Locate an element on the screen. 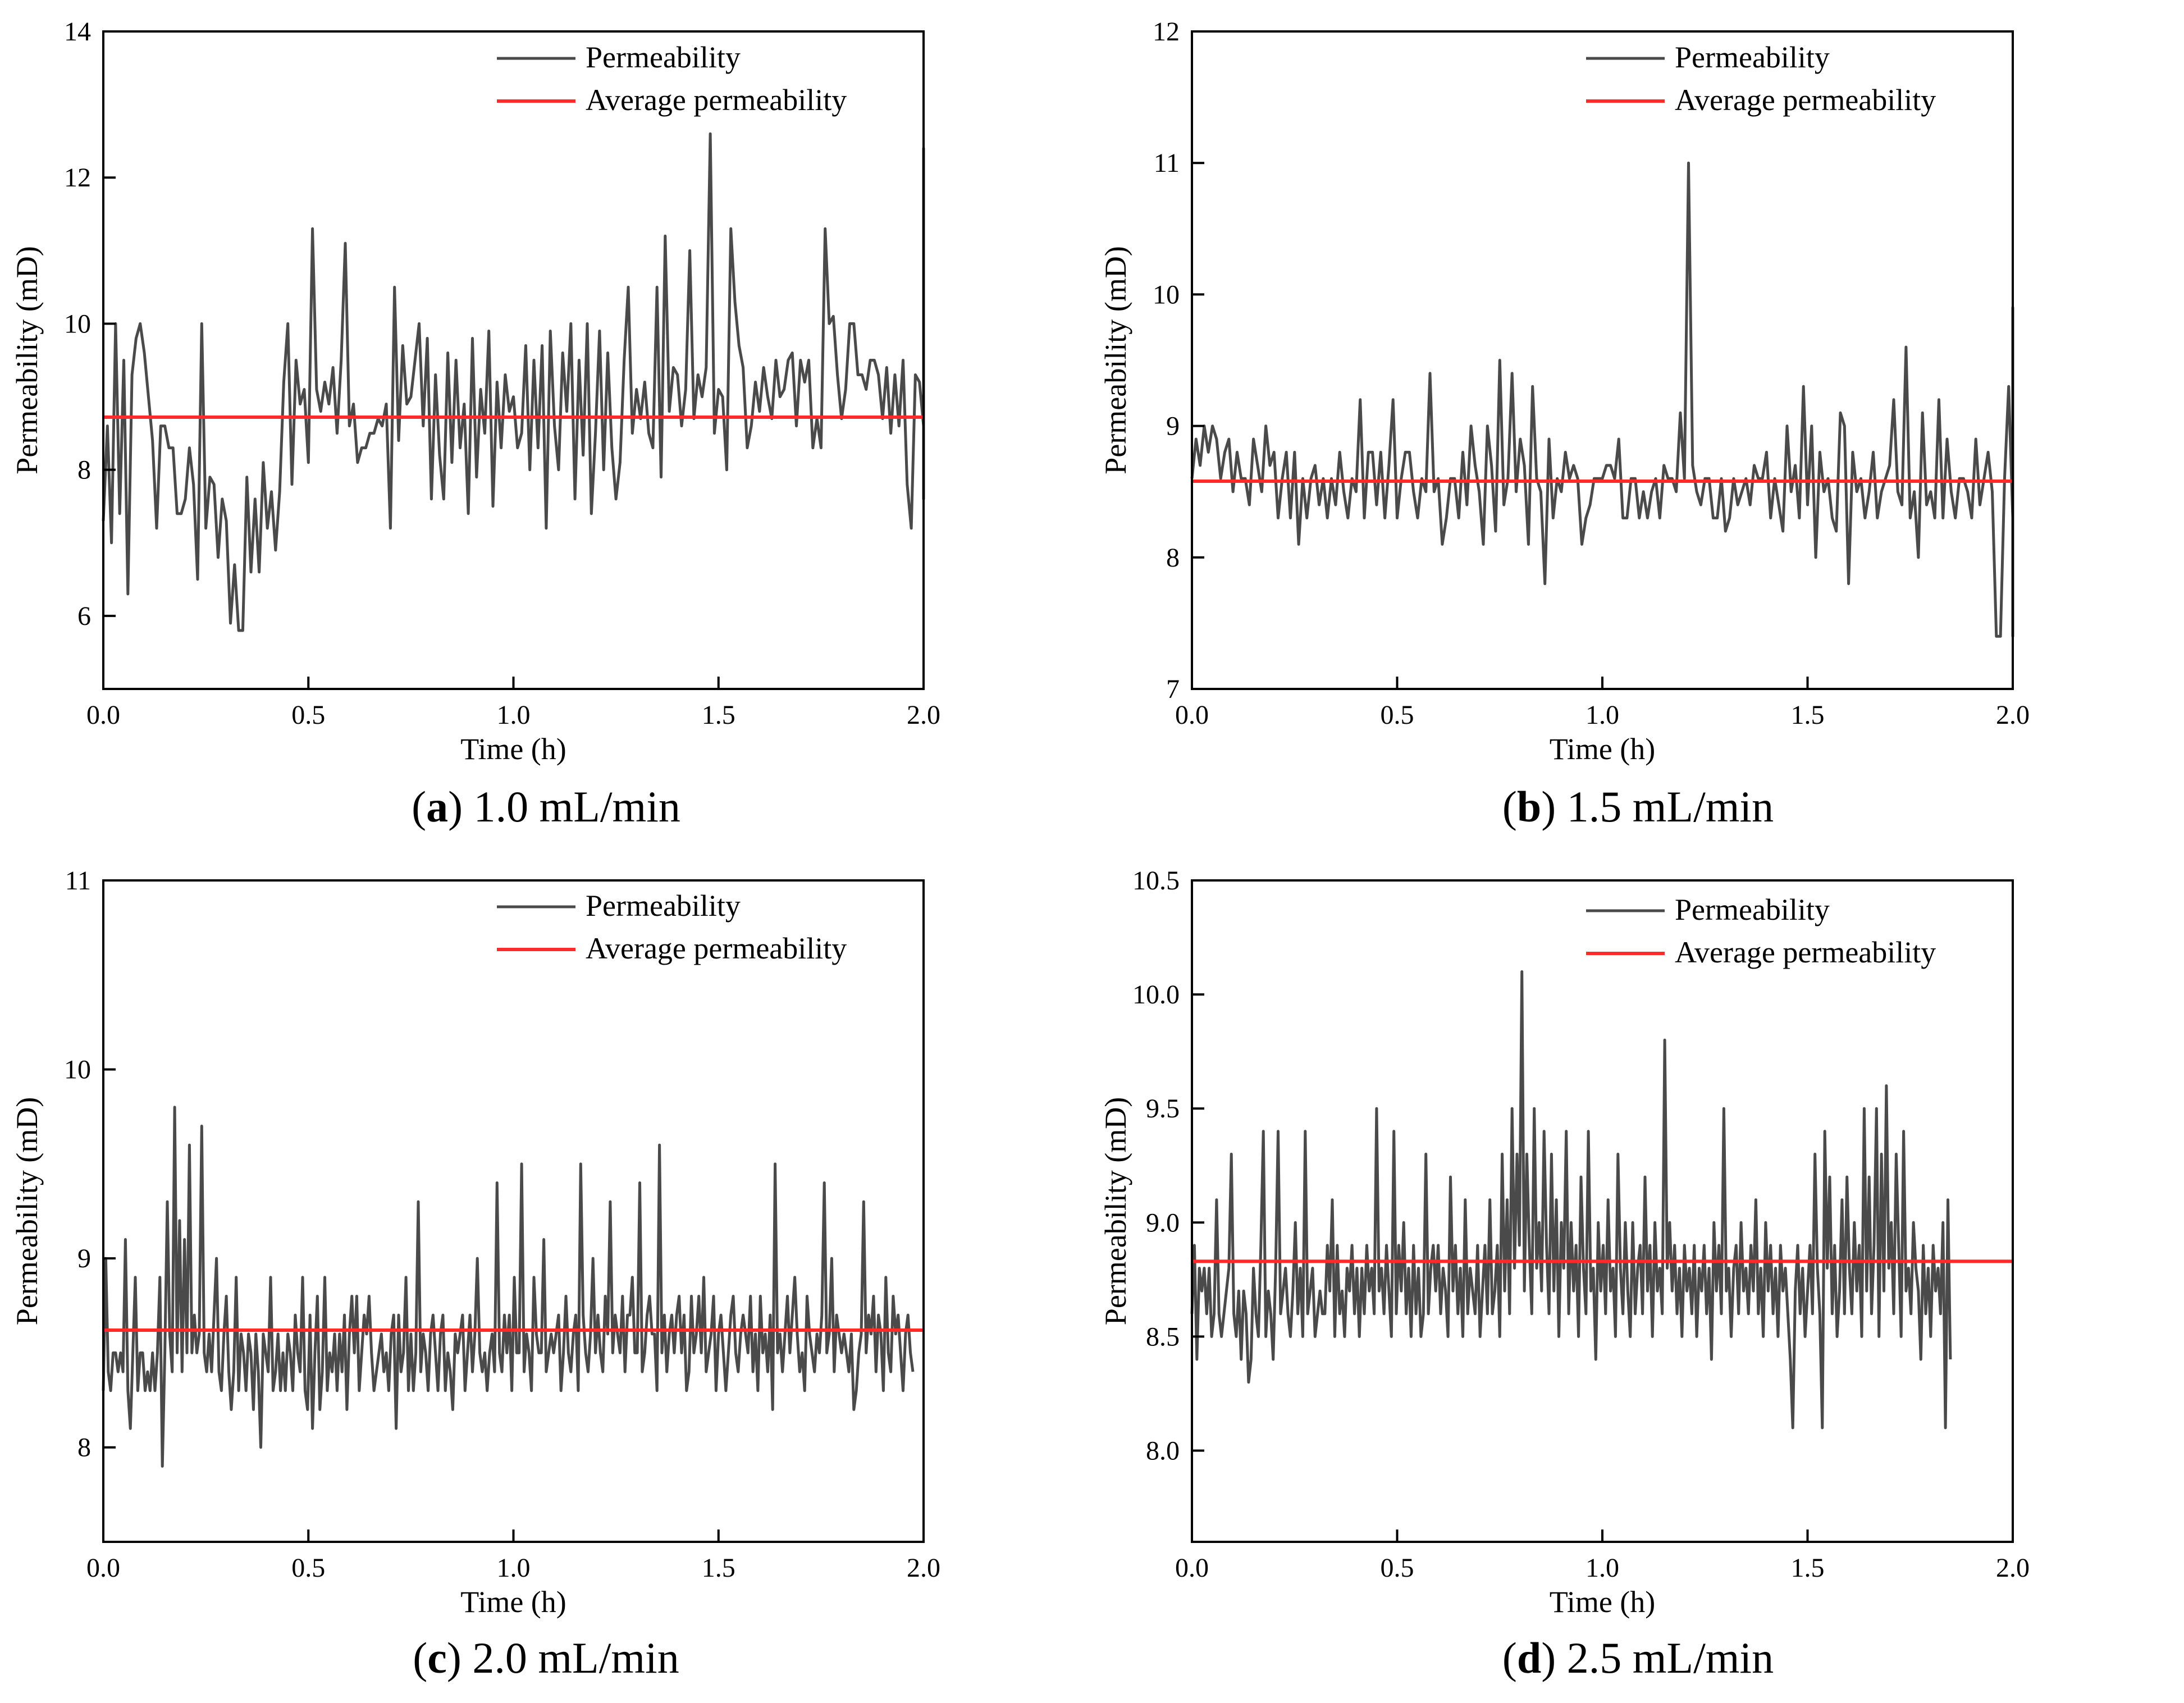 The width and height of the screenshot is (2184, 1703). y-tick-label: 14 is located at coordinates (77, 32).